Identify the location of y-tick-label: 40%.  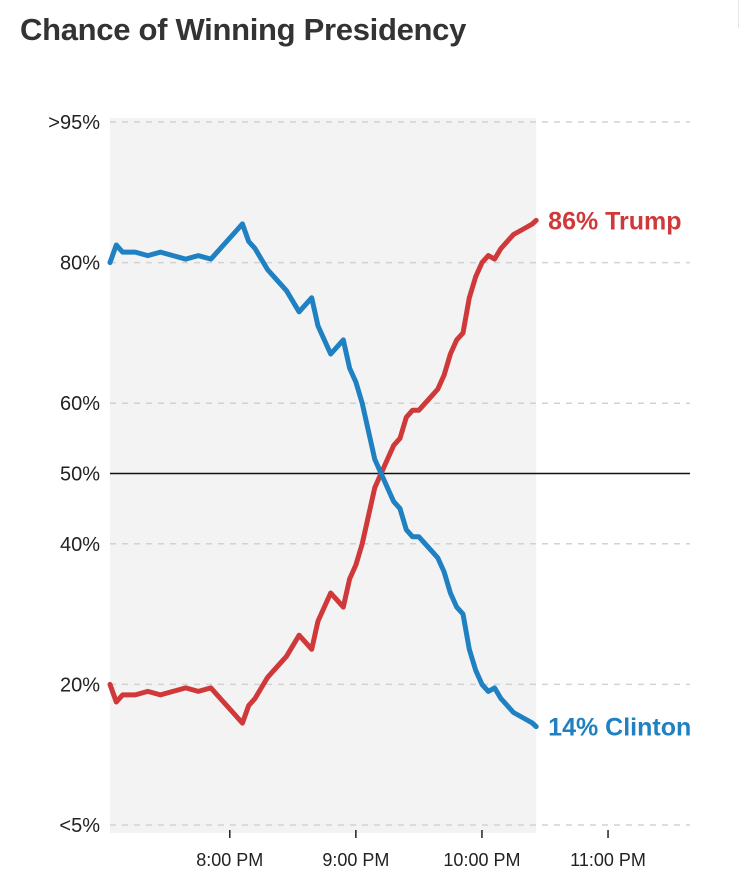
(80, 545).